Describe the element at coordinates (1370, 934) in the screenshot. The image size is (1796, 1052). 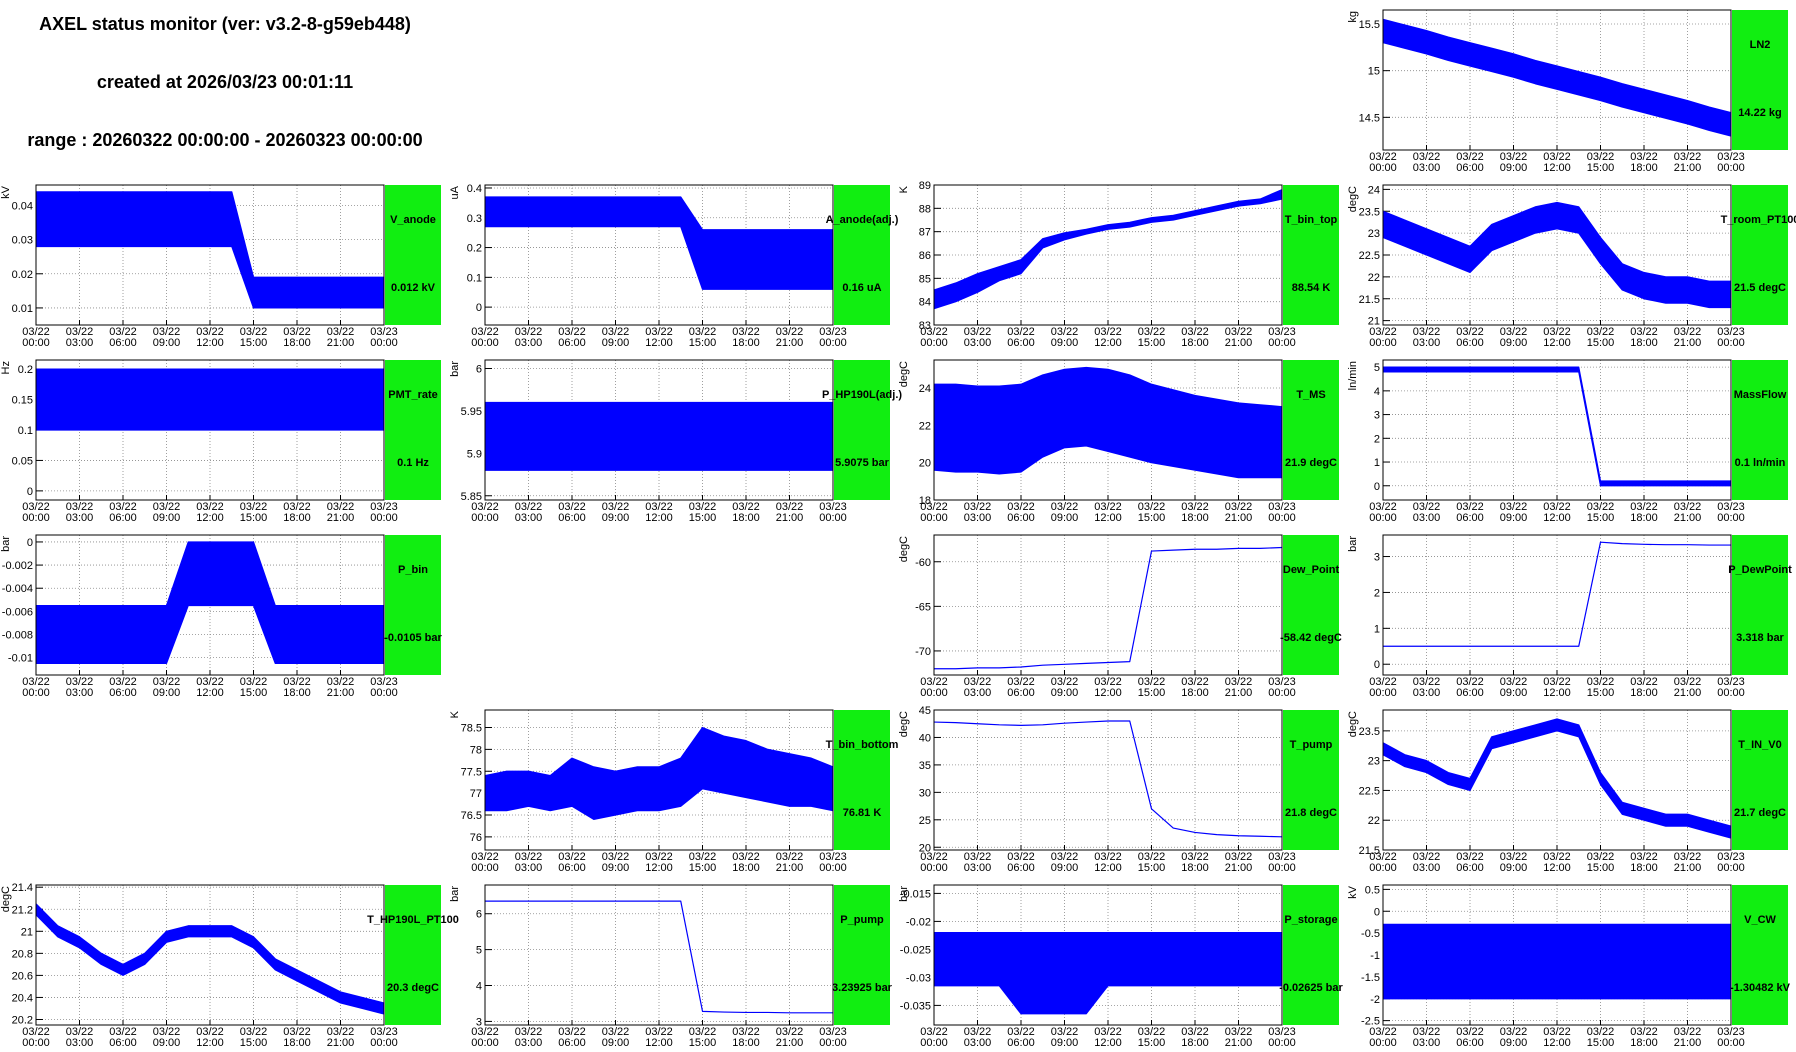
I see `y-tick-label: -0.5` at that location.